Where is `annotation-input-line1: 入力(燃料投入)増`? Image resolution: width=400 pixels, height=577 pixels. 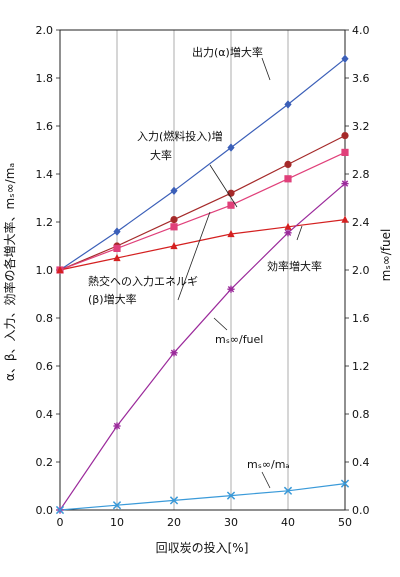 annotation-input-line1: 入力(燃料投入)増 is located at coordinates (180, 136).